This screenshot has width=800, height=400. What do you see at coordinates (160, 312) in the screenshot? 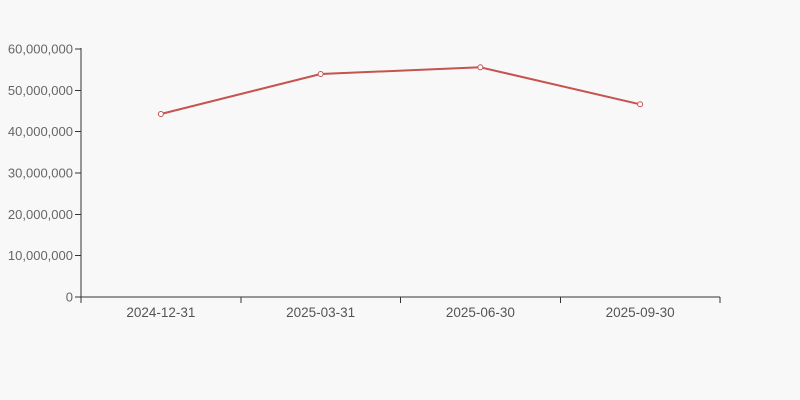
I see `x-tick-label: 2024-12-31` at bounding box center [160, 312].